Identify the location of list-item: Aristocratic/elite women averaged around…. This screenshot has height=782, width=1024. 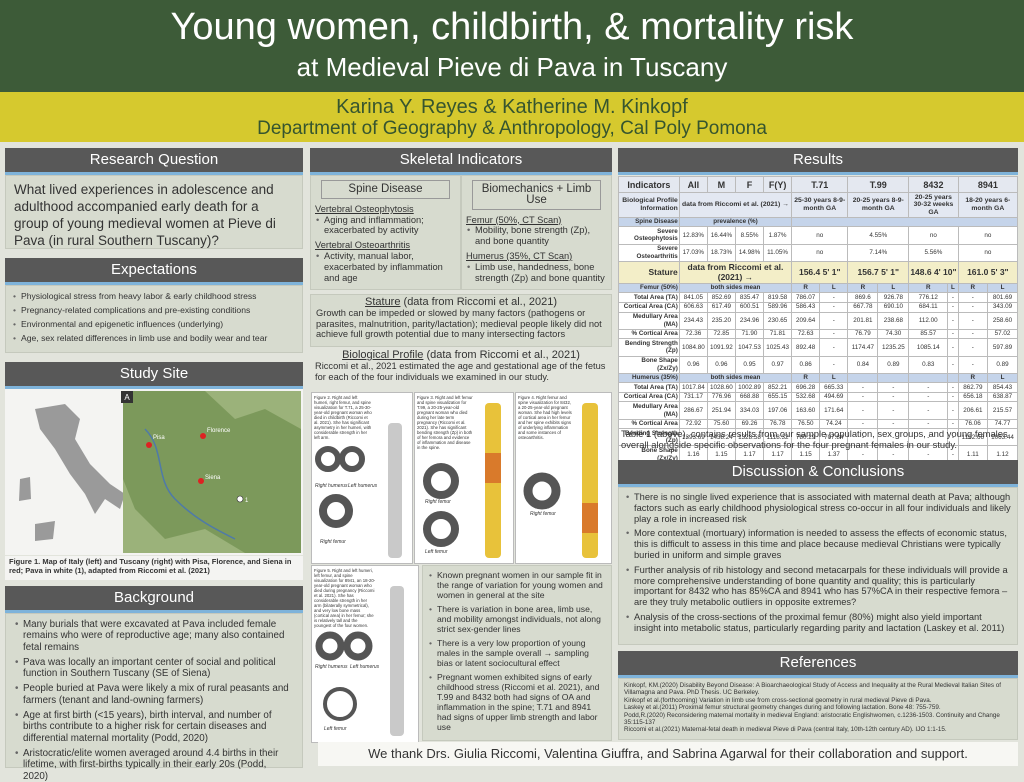
(154, 765).